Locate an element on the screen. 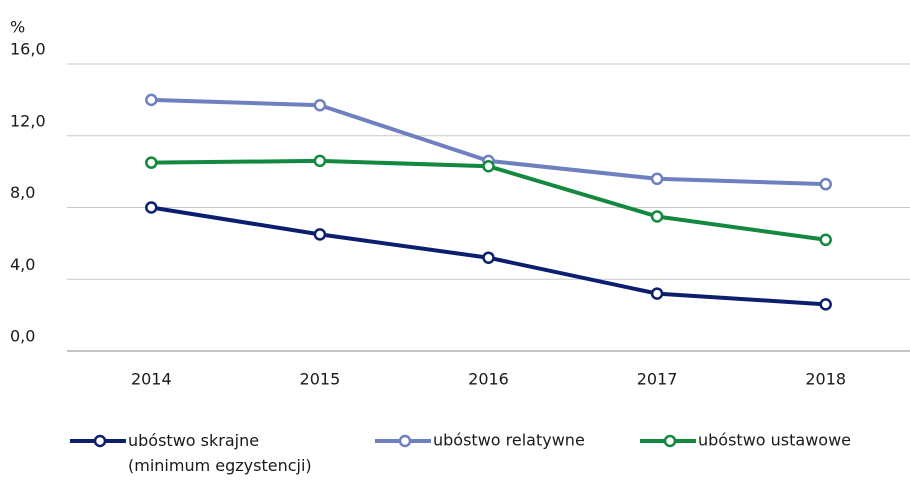 The image size is (910, 480). x-tick-label: 2016 is located at coordinates (488, 379).